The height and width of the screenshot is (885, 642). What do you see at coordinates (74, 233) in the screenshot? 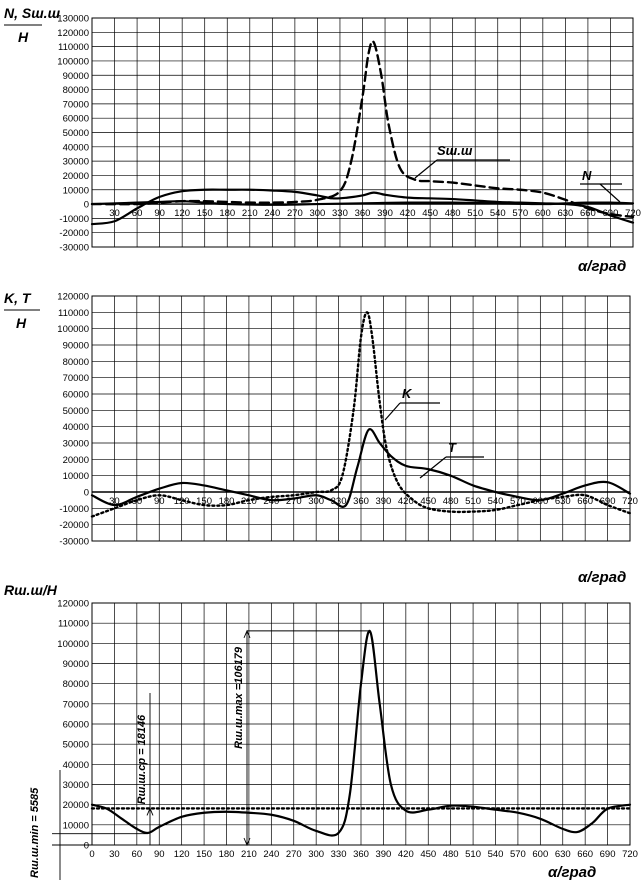
I see `chart1-ytick-label: -20000` at bounding box center [74, 233].